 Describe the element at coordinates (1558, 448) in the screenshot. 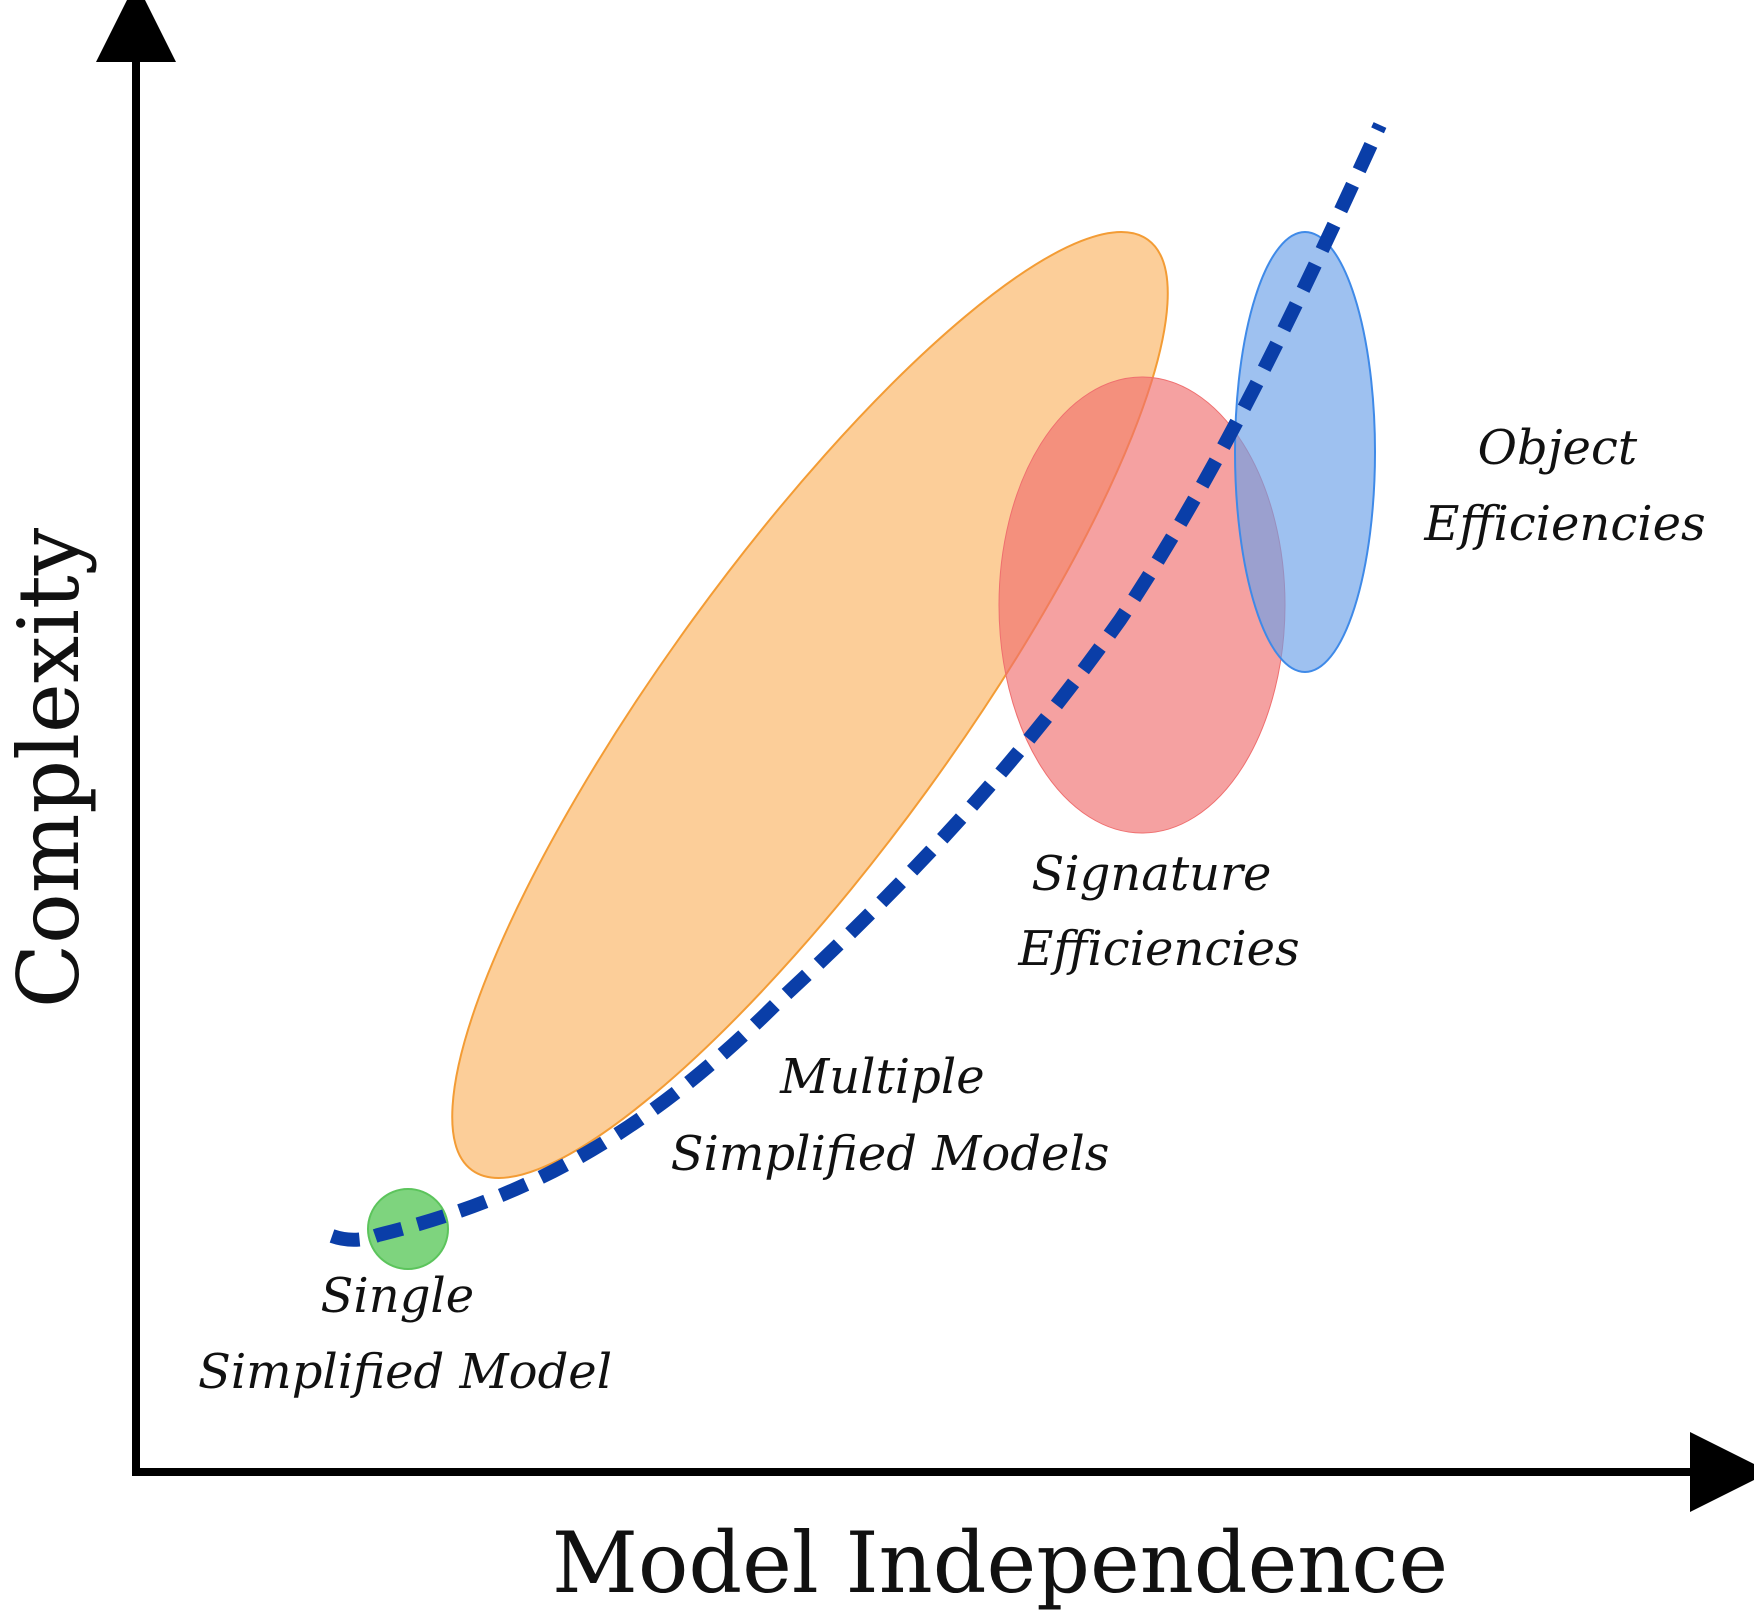

I see `object-efficiencies-line-1: Object` at that location.